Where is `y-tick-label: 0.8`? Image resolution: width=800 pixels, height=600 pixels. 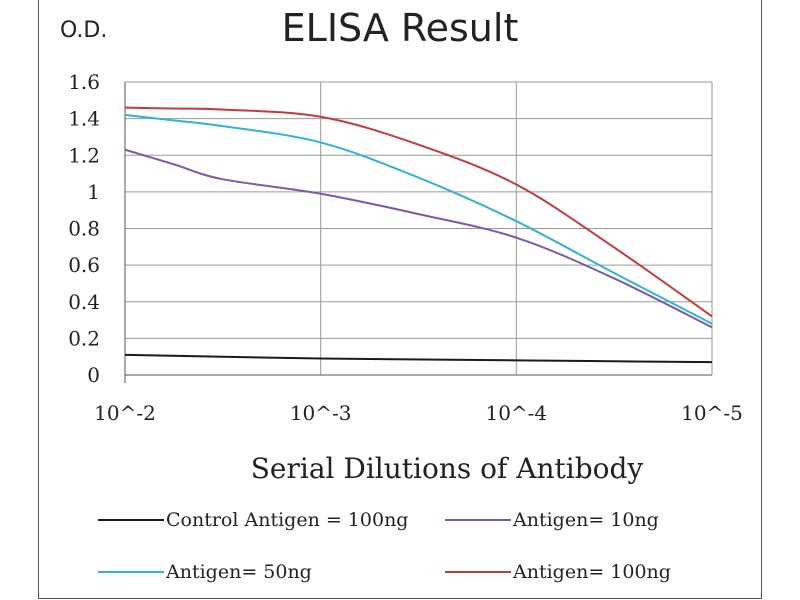 y-tick-label: 0.8 is located at coordinates (84, 229).